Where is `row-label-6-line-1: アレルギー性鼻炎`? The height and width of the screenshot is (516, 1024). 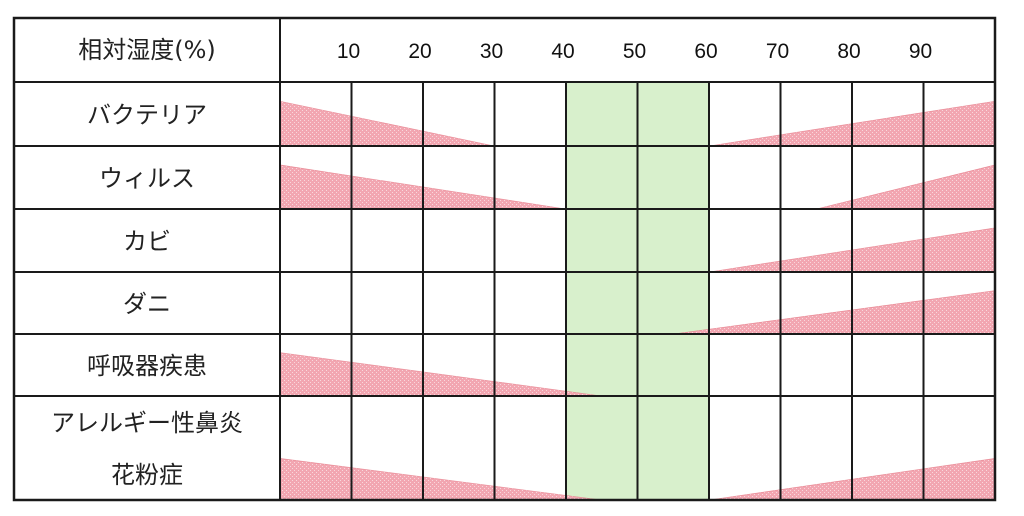 row-label-6-line-1: アレルギー性鼻炎 is located at coordinates (147, 423).